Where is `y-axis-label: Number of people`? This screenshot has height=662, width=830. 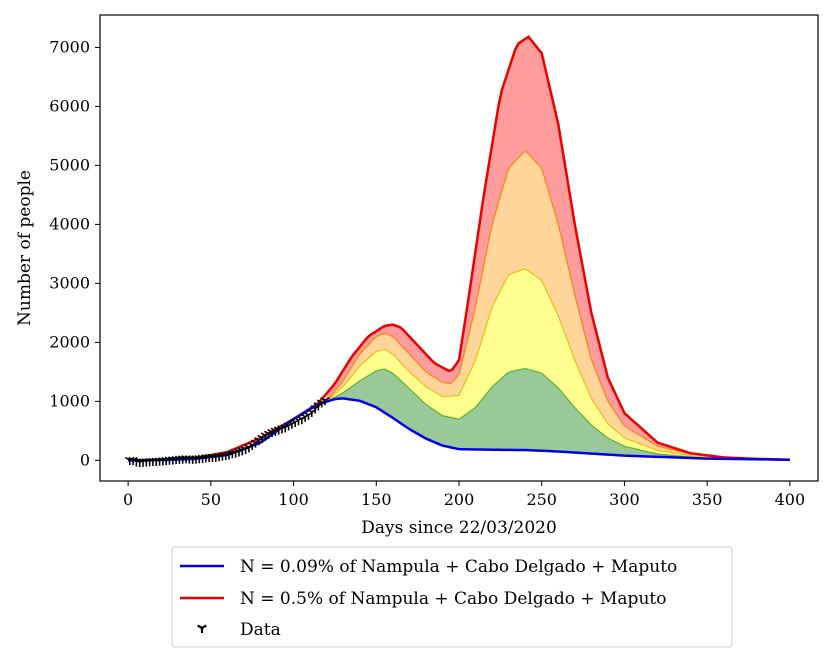 y-axis-label: Number of people is located at coordinates (25, 248).